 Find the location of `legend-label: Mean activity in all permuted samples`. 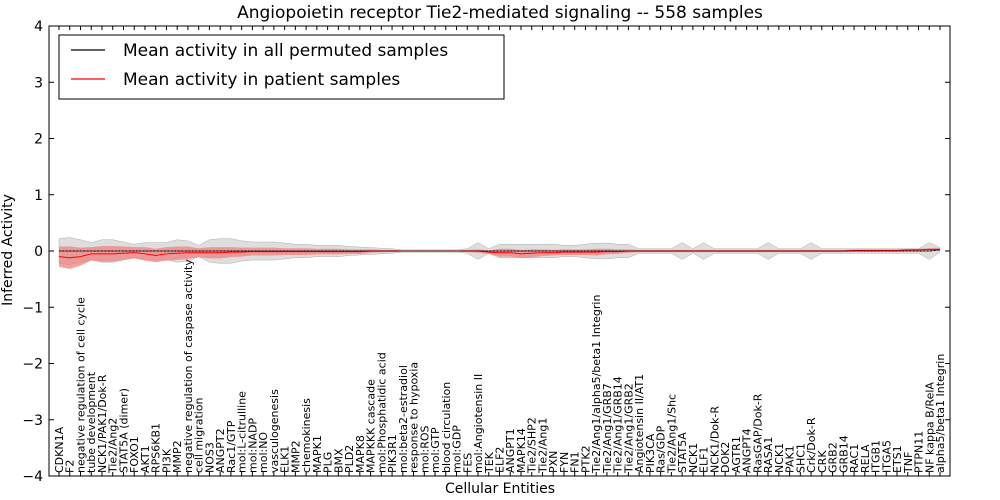

legend-label: Mean activity in all permuted samples is located at coordinates (285, 51).